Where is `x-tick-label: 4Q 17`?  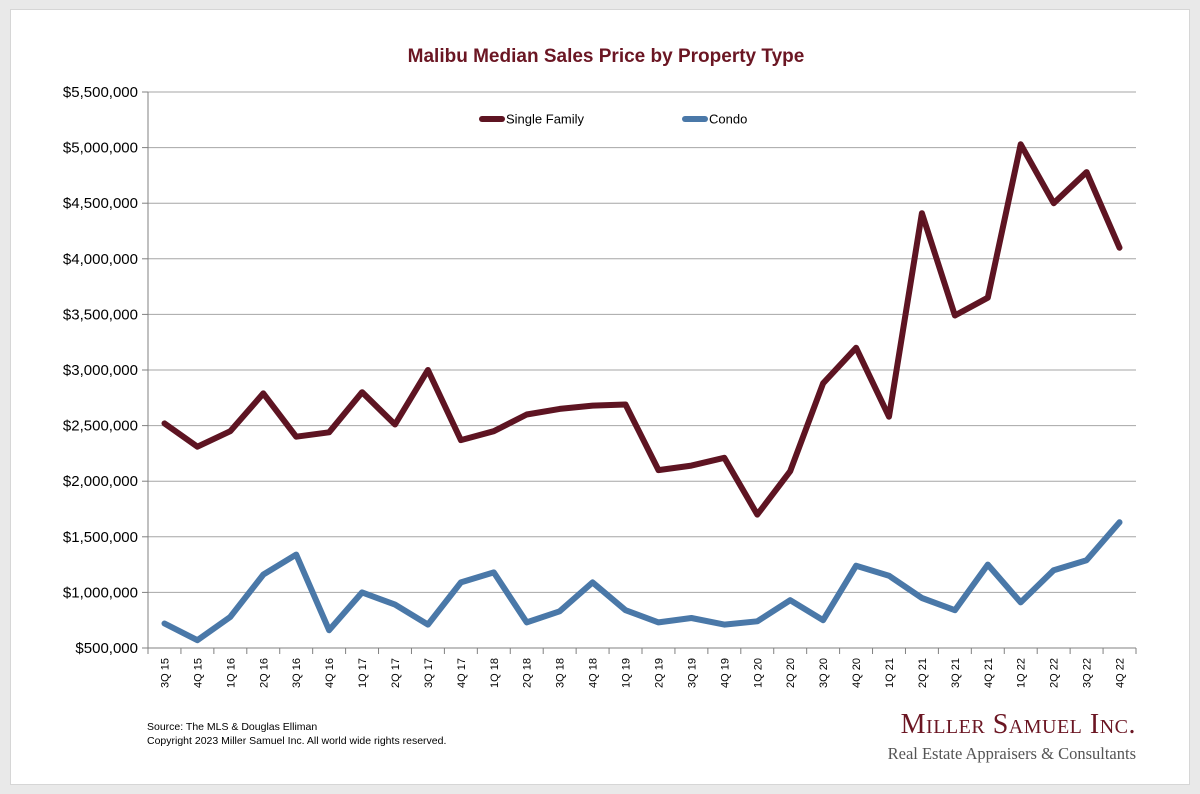 x-tick-label: 4Q 17 is located at coordinates (462, 673).